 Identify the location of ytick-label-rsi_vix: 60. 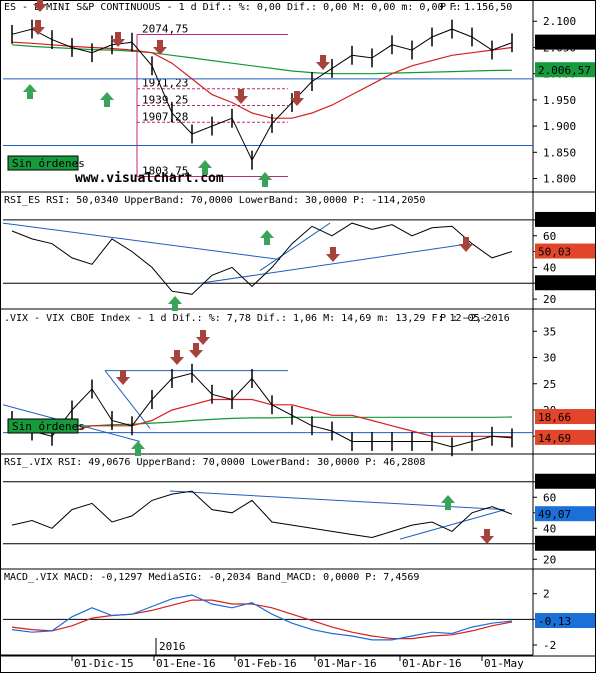
(549, 497).